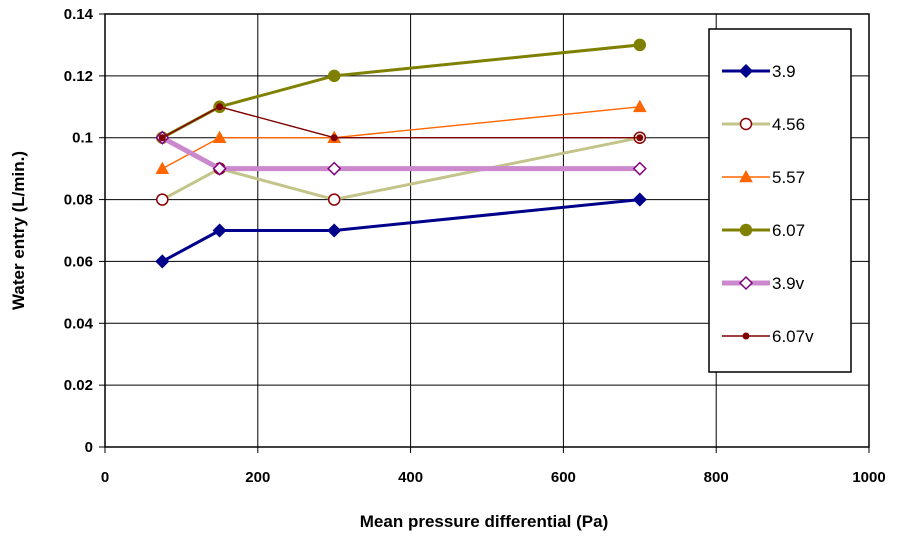  Describe the element at coordinates (788, 177) in the screenshot. I see `legend-label: 5.57` at that location.